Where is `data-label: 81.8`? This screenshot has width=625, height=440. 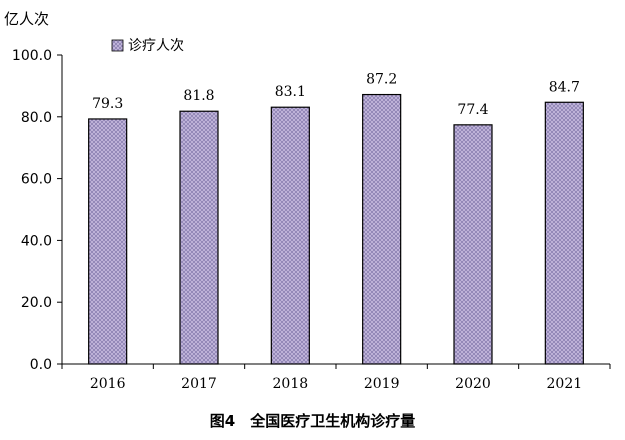
data-label: 81.8 is located at coordinates (198, 96).